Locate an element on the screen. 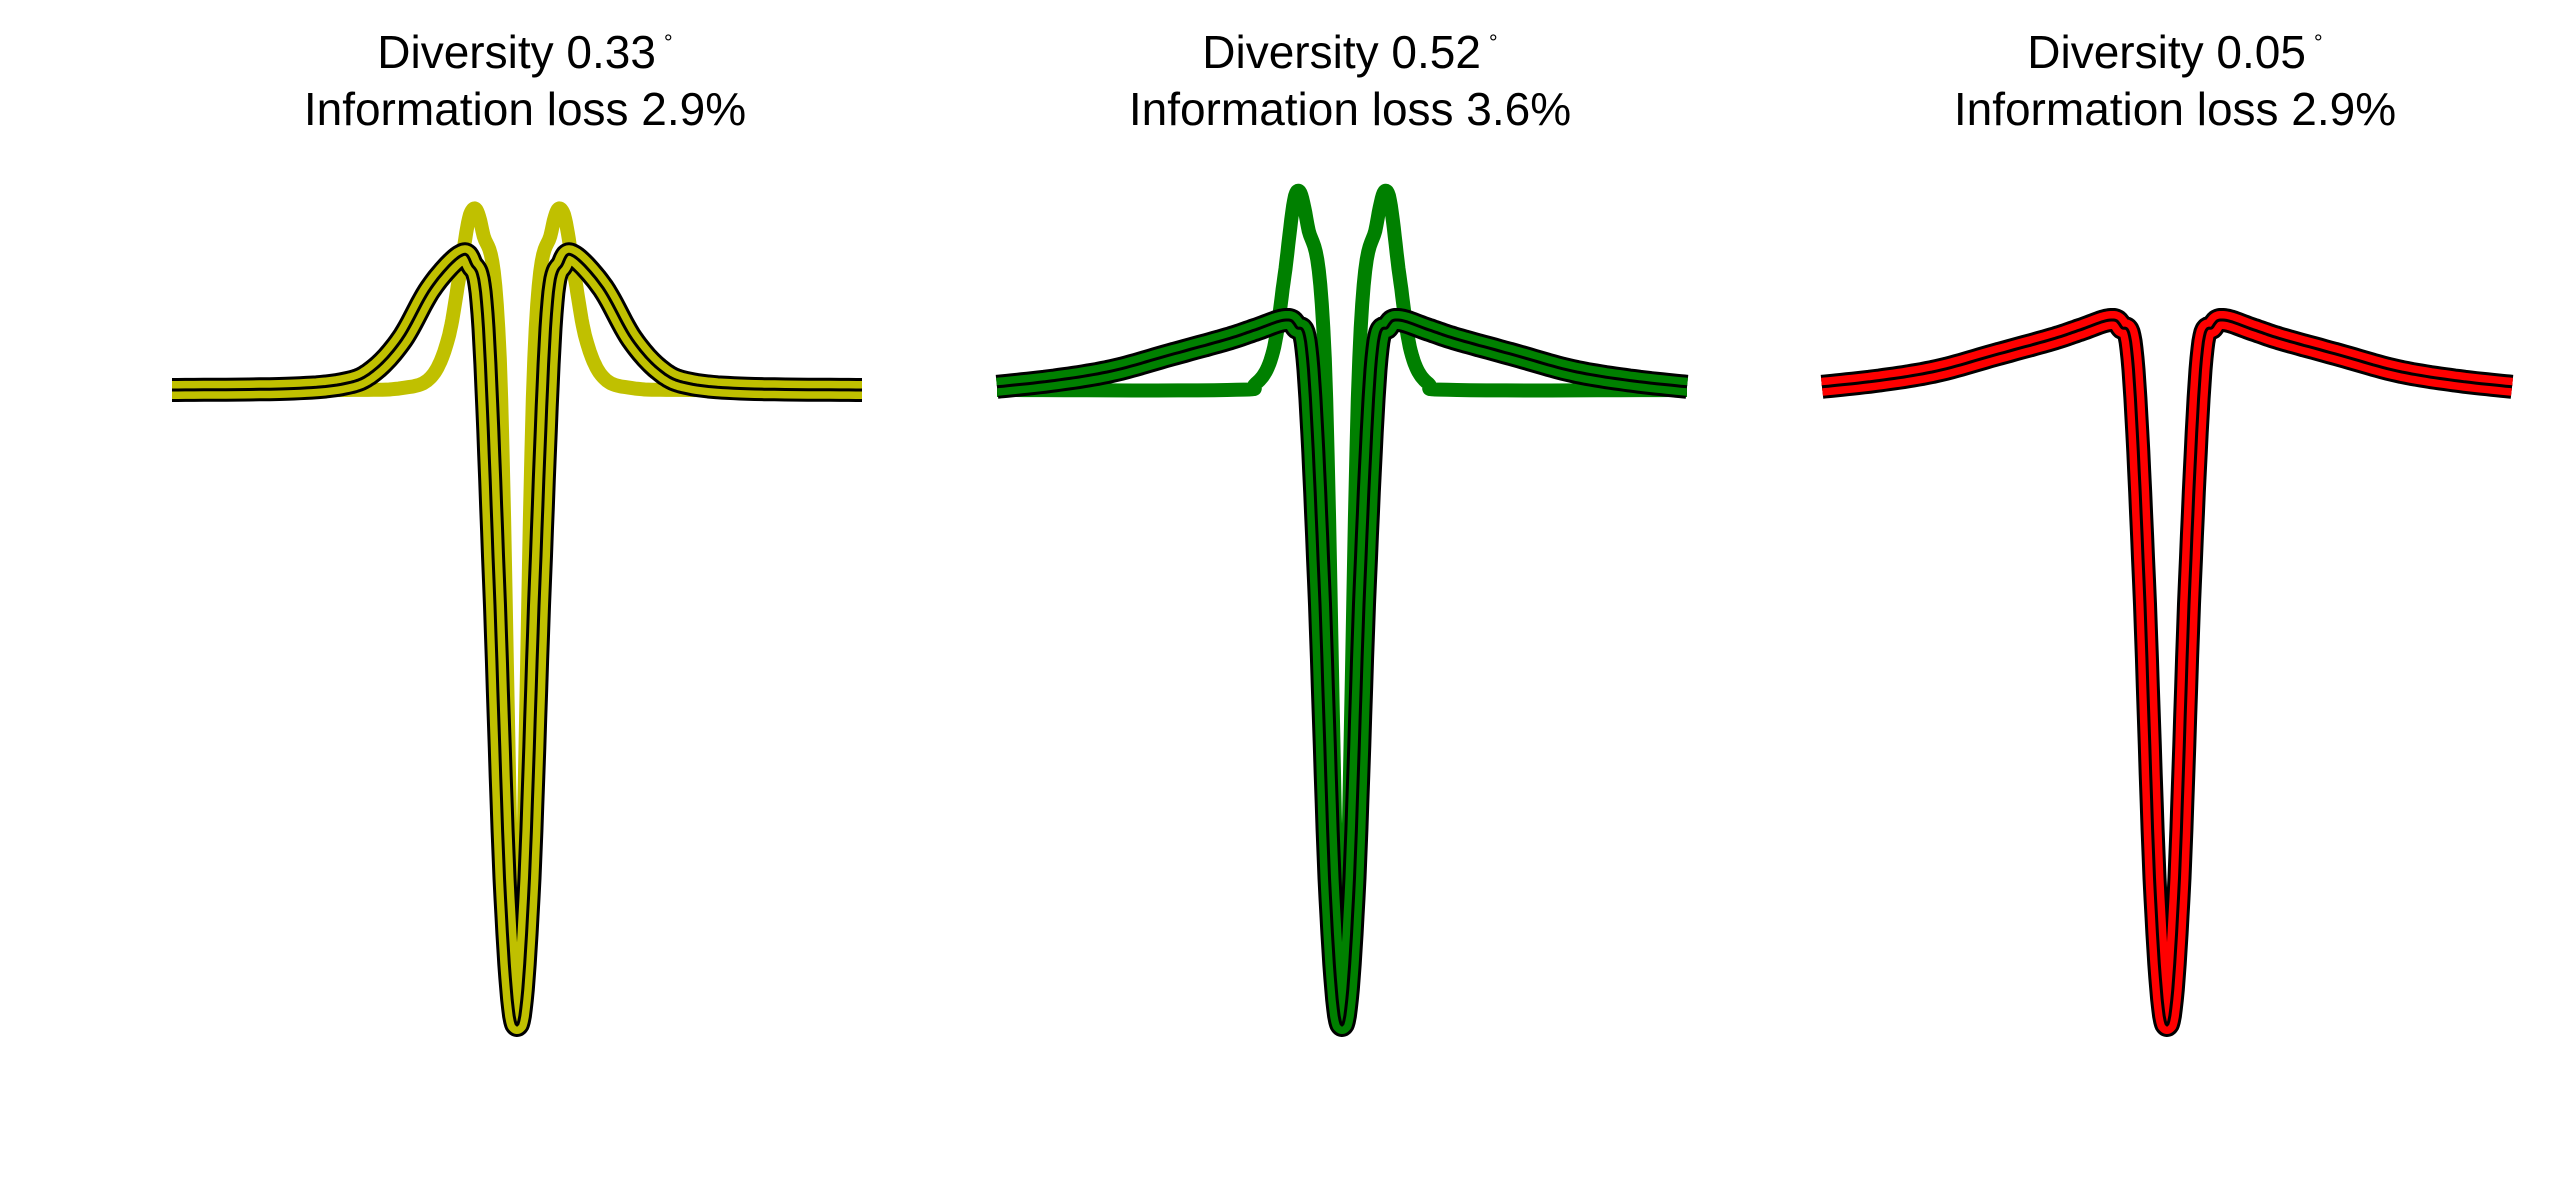 This screenshot has height=1192, width=2553. panel-3-title-line2: Information loss 2.9% is located at coordinates (2175, 109).